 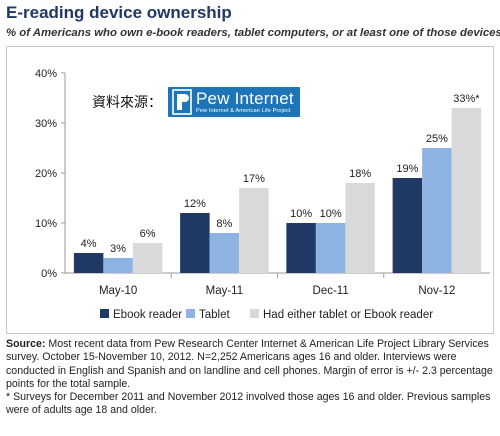 I want to click on data-label: 6%, so click(x=148, y=234).